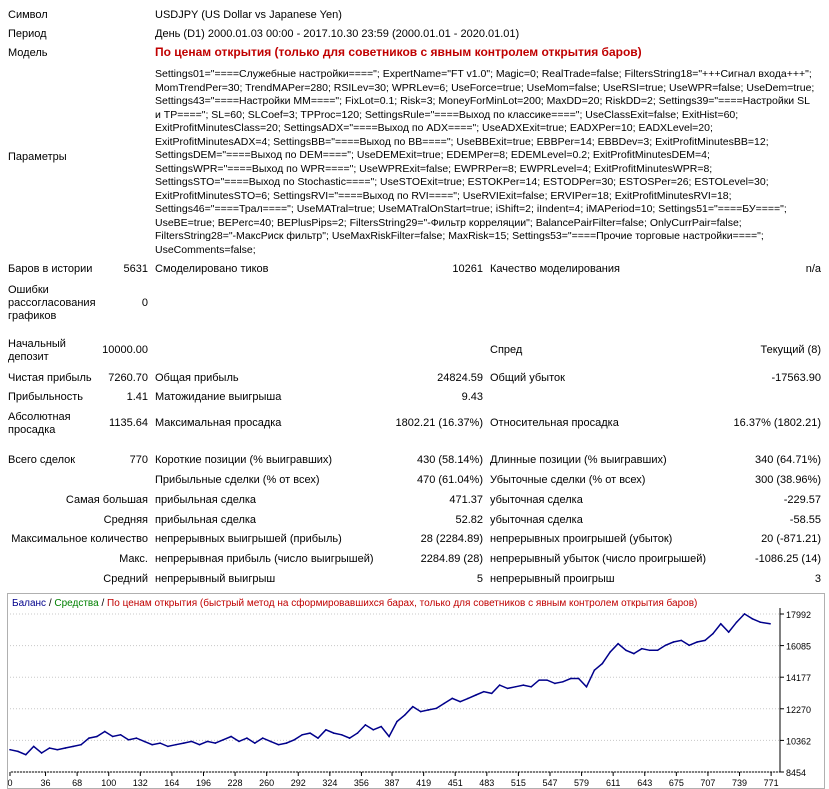 The image size is (829, 789). I want to click on loss-trades-value: 300 (38.96%), so click(787, 480).